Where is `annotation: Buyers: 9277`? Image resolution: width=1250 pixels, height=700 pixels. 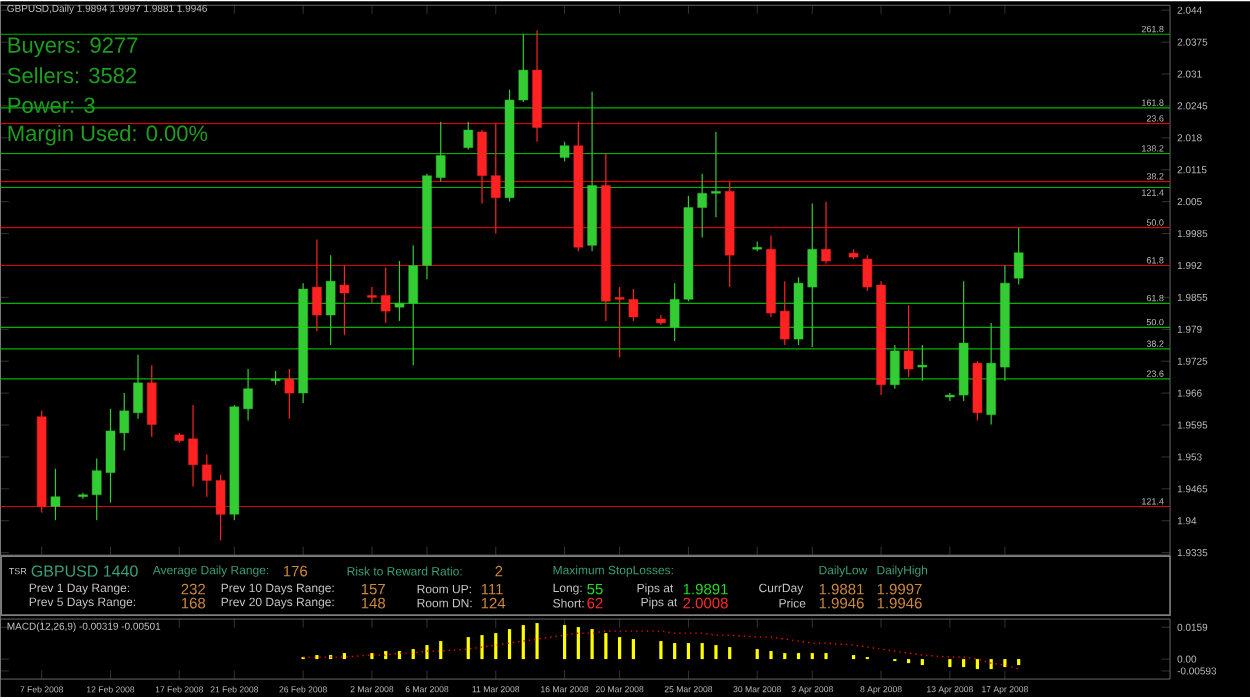 annotation: Buyers: 9277 is located at coordinates (73, 47).